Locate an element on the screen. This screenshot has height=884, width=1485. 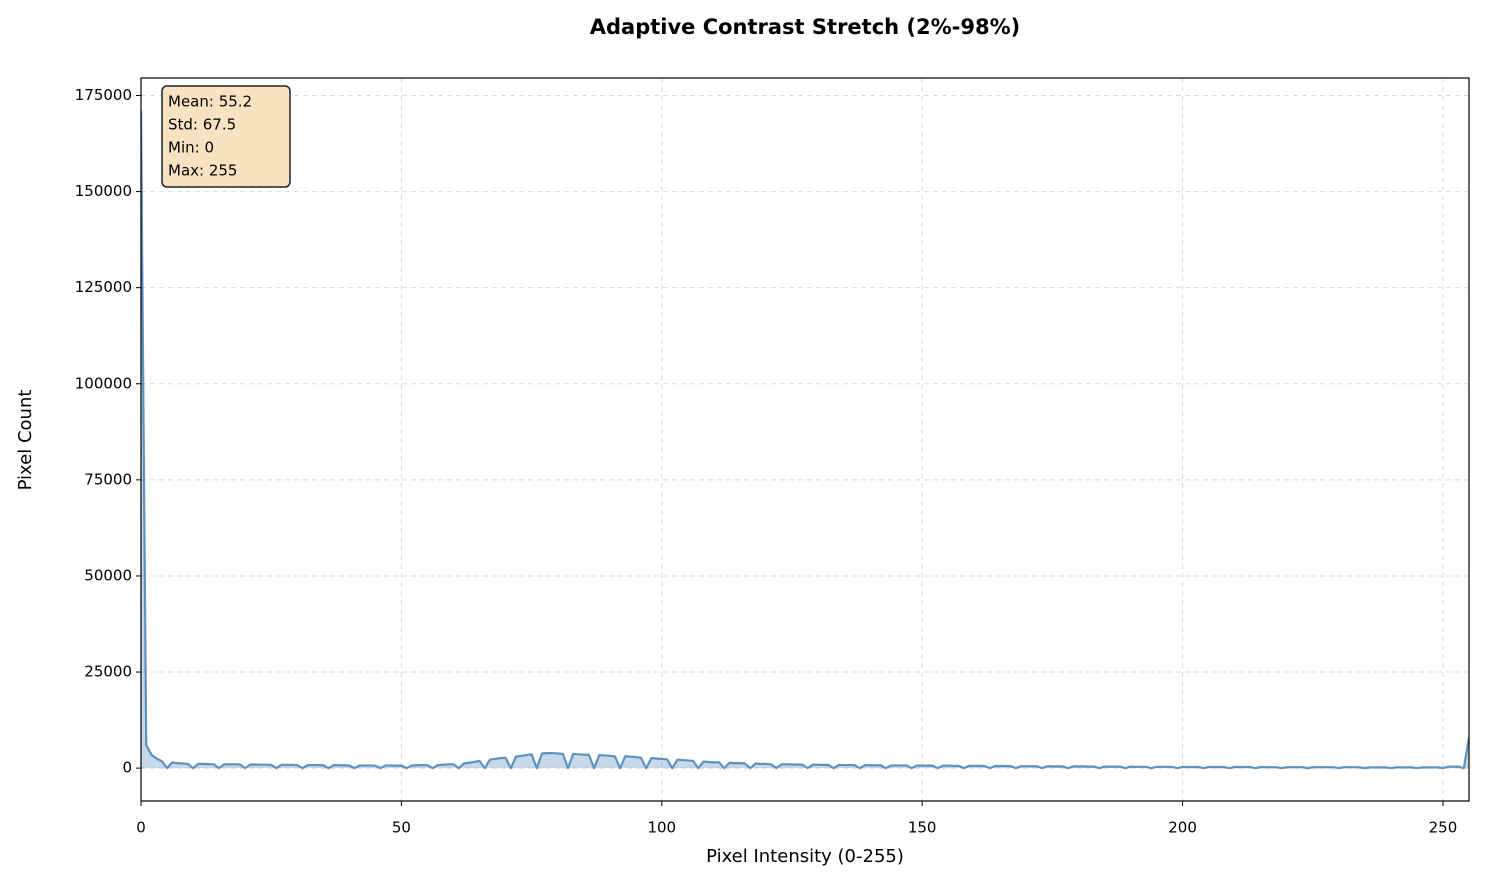
chart-title: Adaptive Contrast Stretch (2%-98%) is located at coordinates (805, 27).